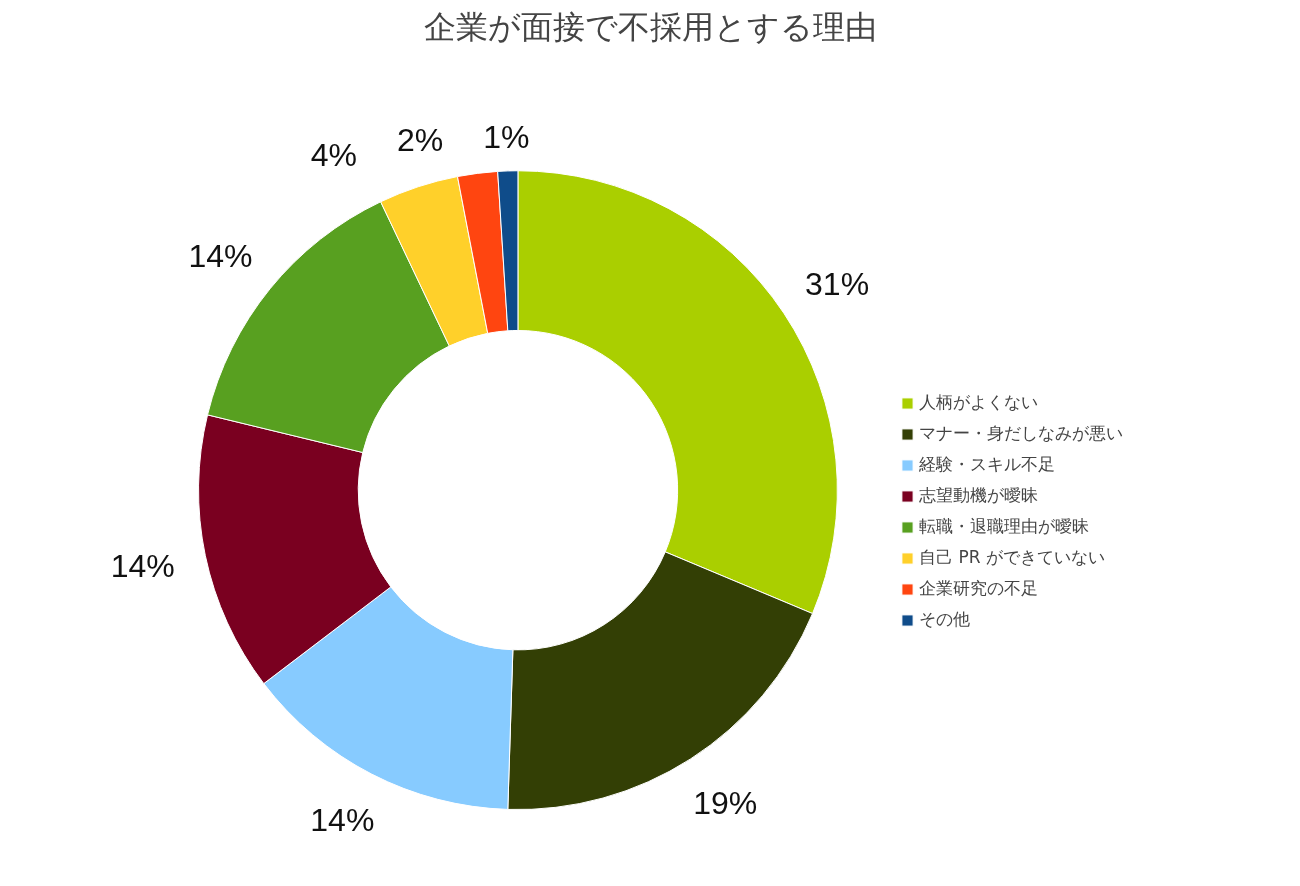  What do you see at coordinates (420, 140) in the screenshot?
I see `data-label: 2%` at bounding box center [420, 140].